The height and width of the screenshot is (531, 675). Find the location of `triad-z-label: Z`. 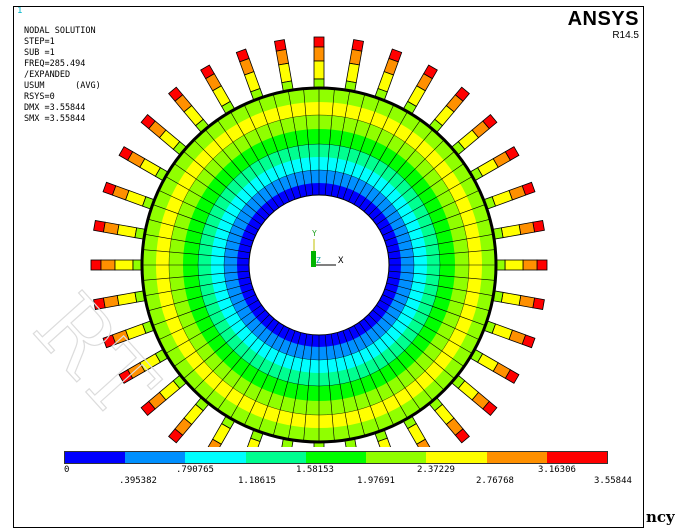

triad-z-label: Z is located at coordinates (318, 260).